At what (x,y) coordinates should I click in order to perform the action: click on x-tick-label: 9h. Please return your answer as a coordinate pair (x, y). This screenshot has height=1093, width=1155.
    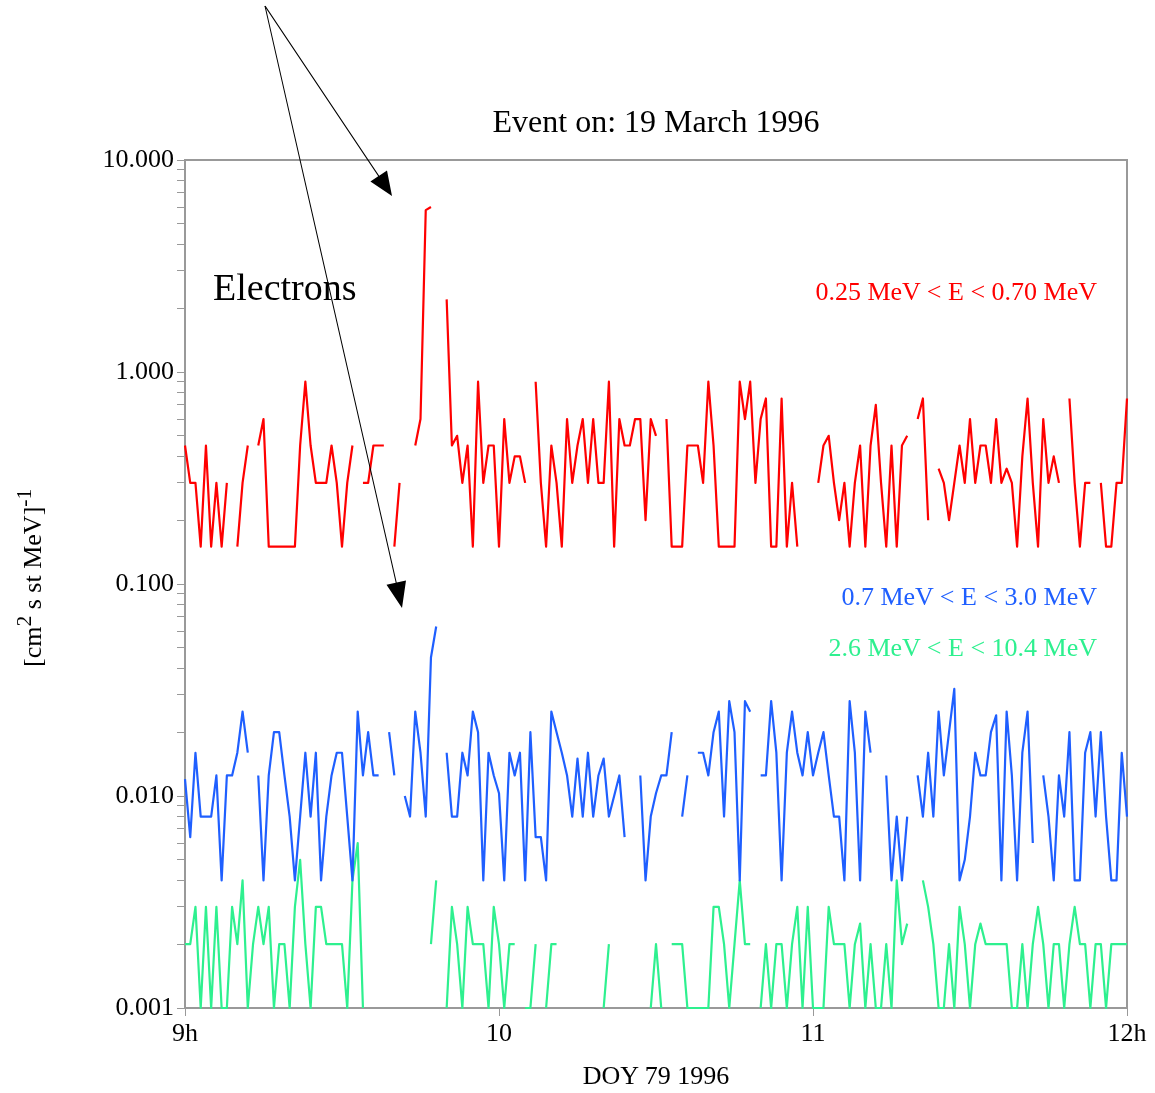
    Looking at the image, I should click on (185, 1033).